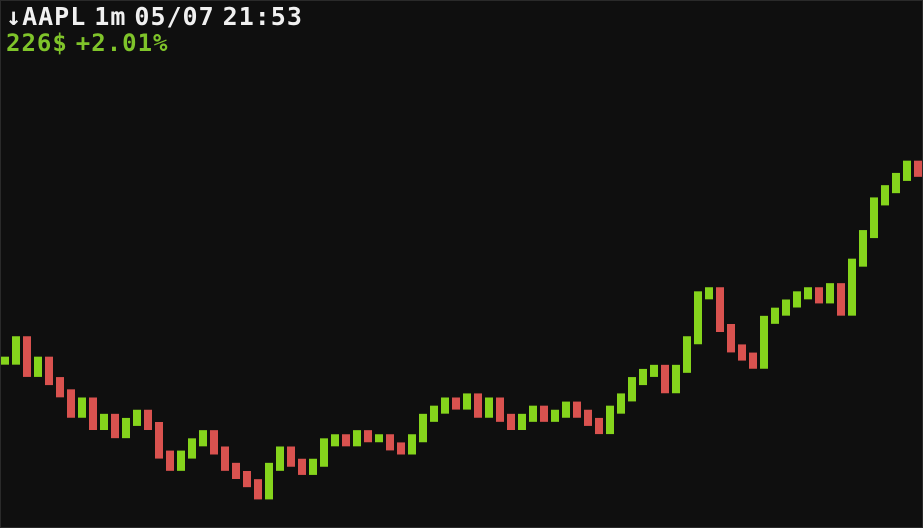  What do you see at coordinates (14, 16) in the screenshot?
I see `trend-arrow-icon: ↓` at bounding box center [14, 16].